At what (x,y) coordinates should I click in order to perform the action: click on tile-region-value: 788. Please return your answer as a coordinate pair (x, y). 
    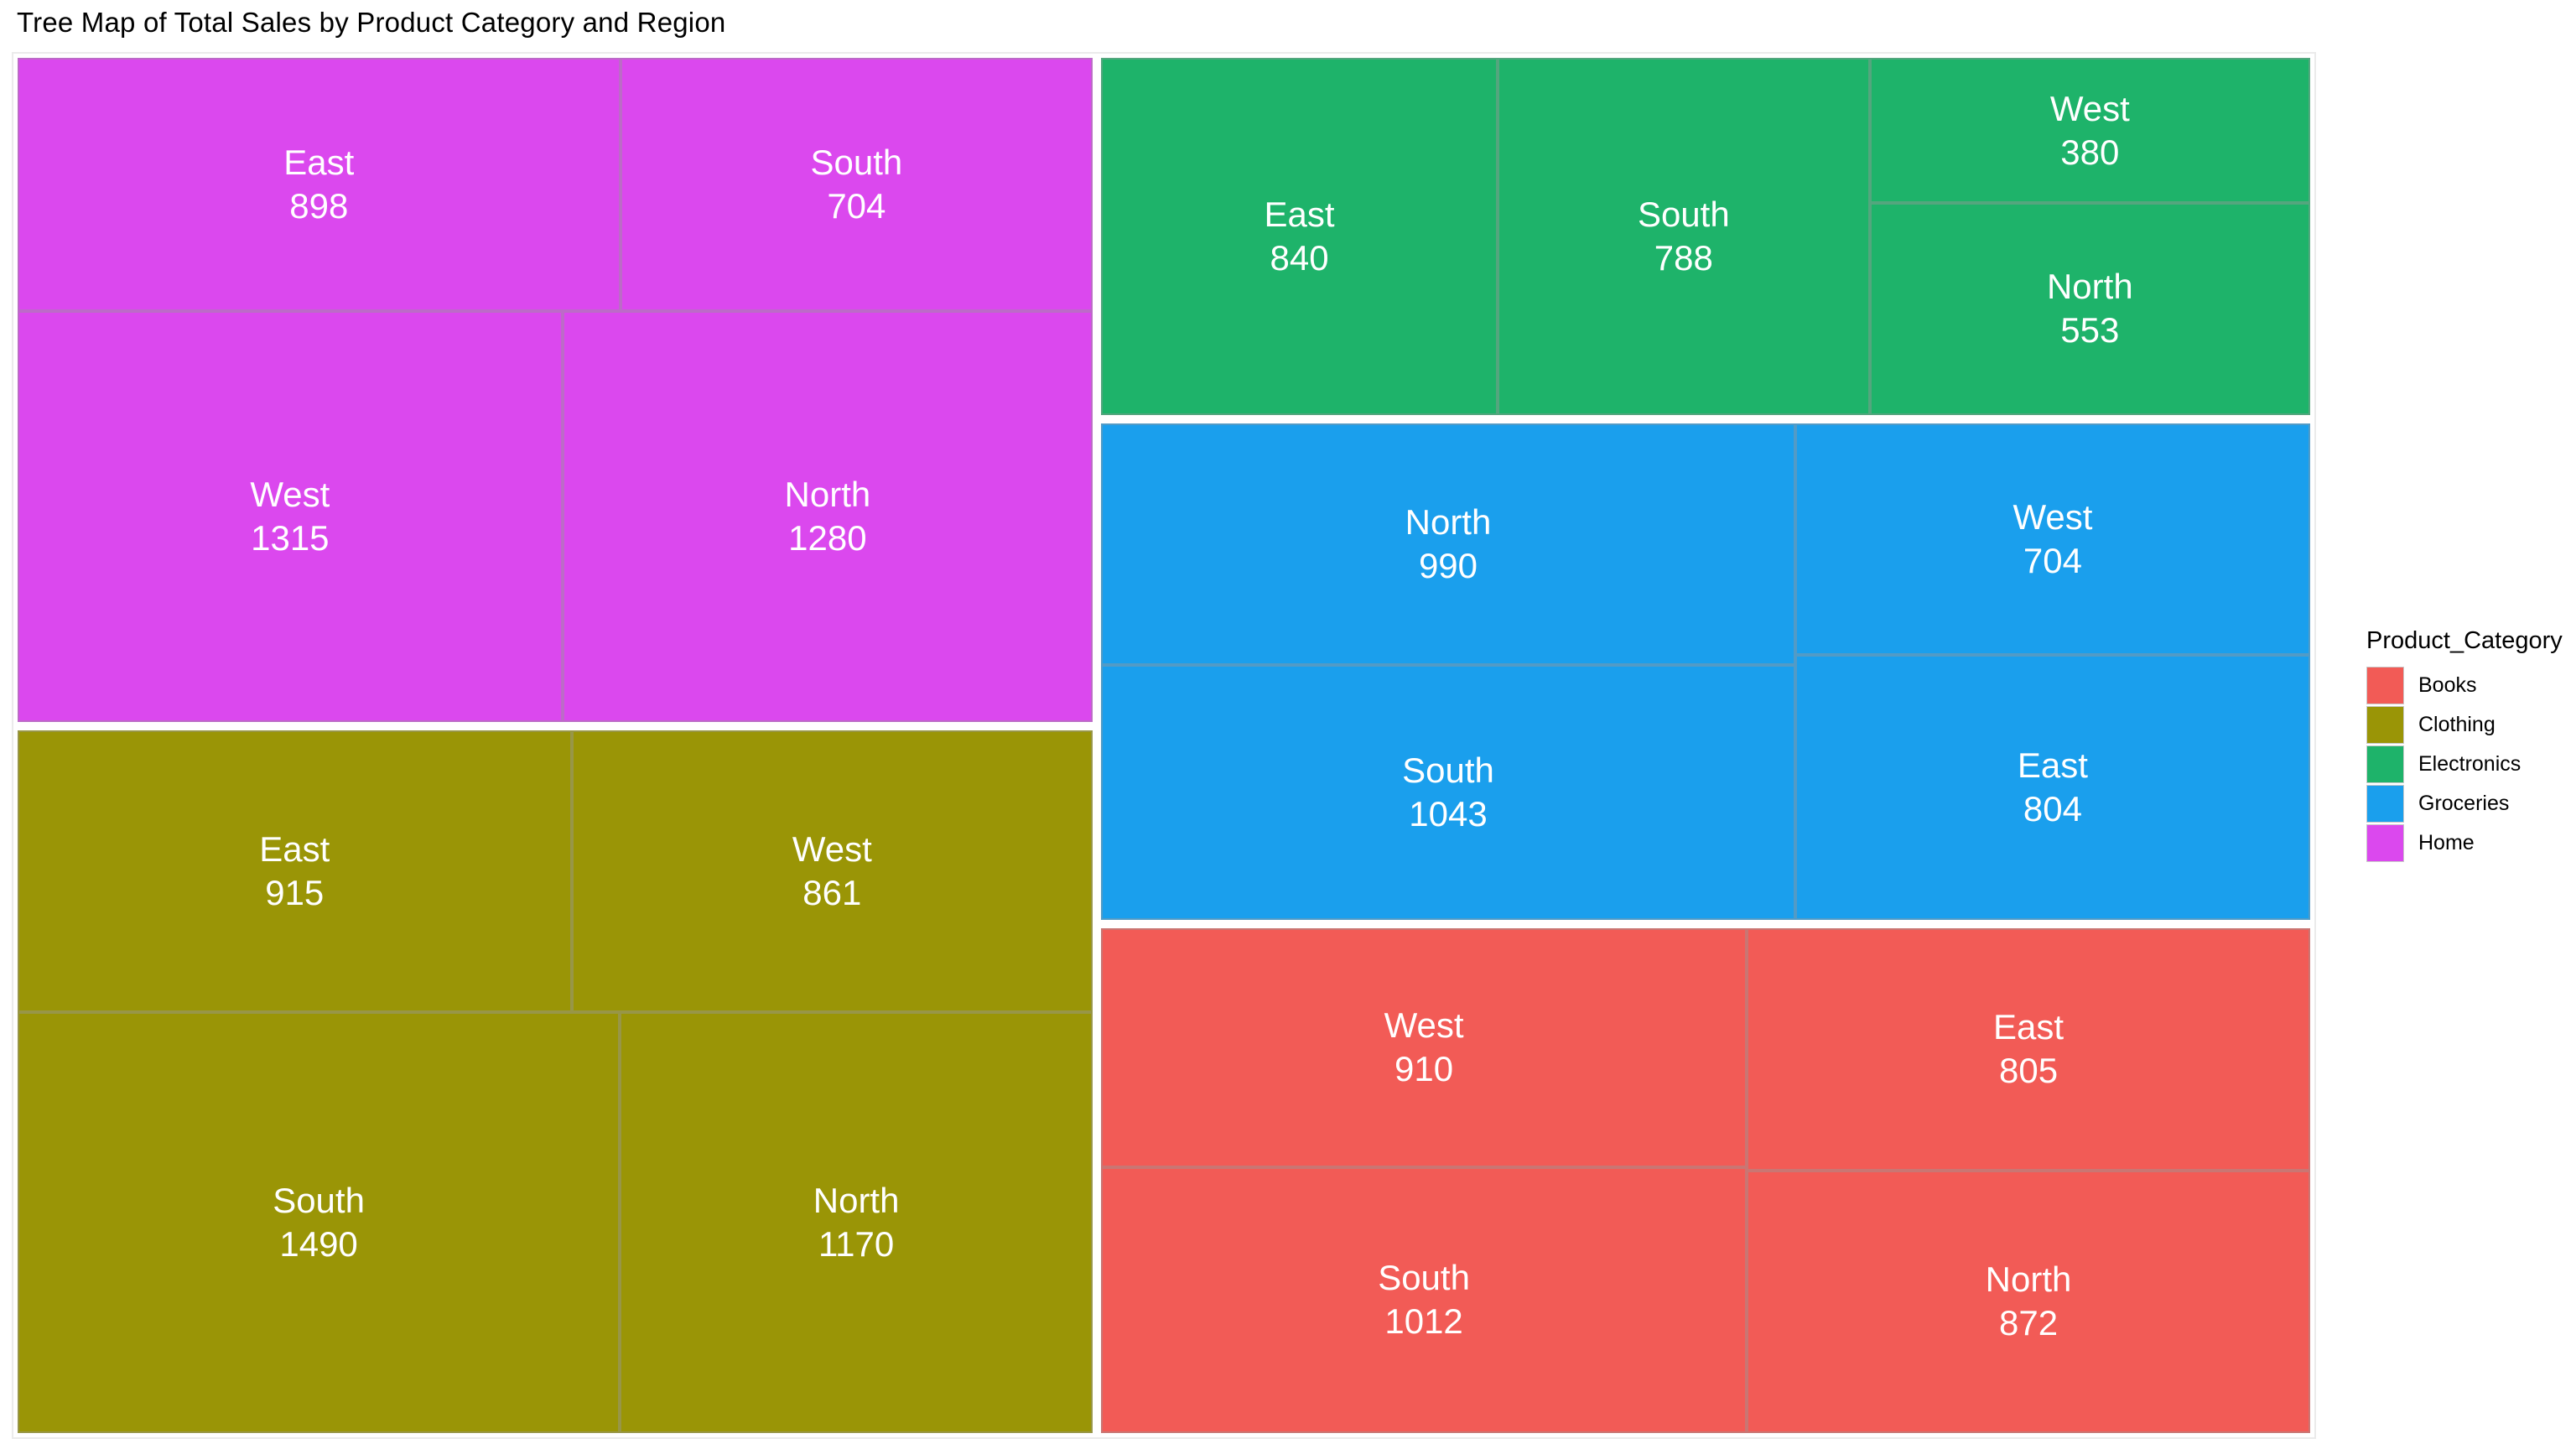
    Looking at the image, I should click on (1683, 257).